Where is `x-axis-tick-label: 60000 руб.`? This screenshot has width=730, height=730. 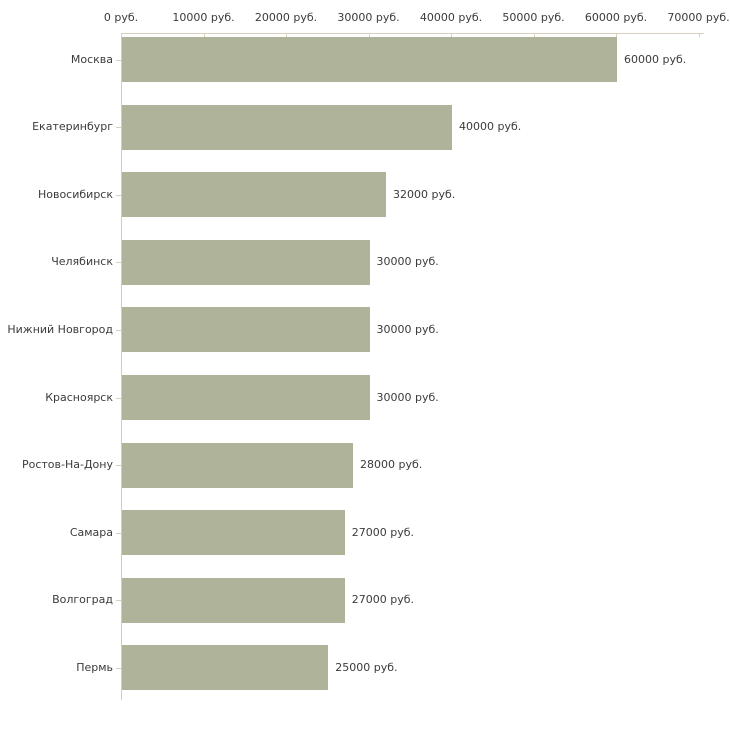 x-axis-tick-label: 60000 руб. is located at coordinates (616, 17).